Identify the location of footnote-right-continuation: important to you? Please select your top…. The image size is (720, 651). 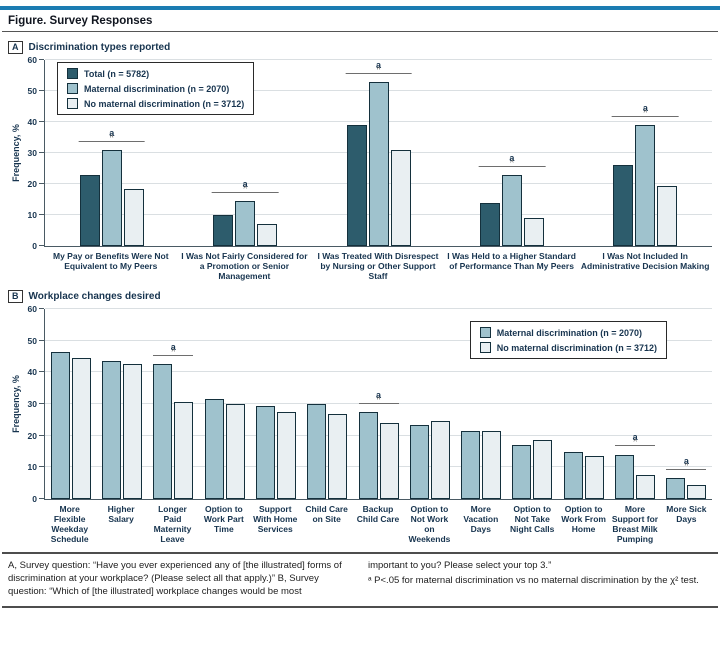
(460, 566).